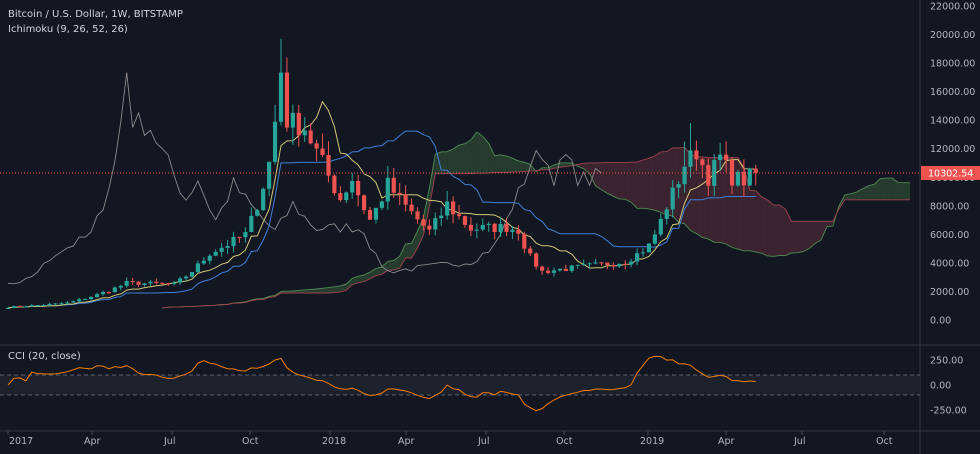  I want to click on cci-tick-label: 0.00, so click(940, 386).